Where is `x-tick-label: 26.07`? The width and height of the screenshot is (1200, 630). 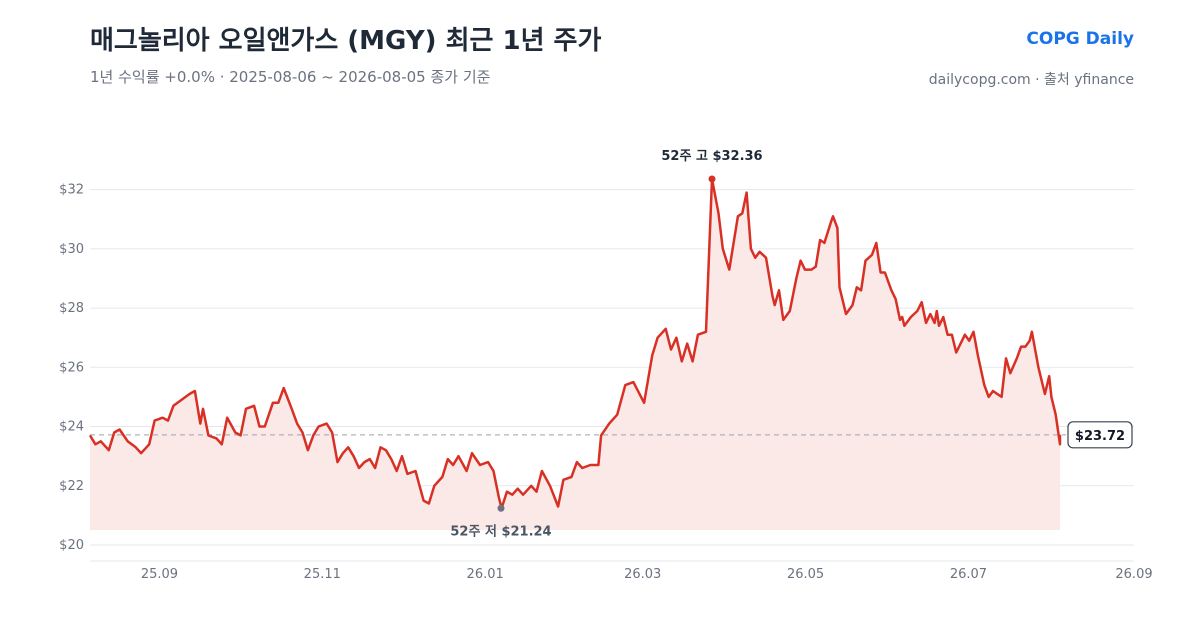
x-tick-label: 26.07 is located at coordinates (968, 574).